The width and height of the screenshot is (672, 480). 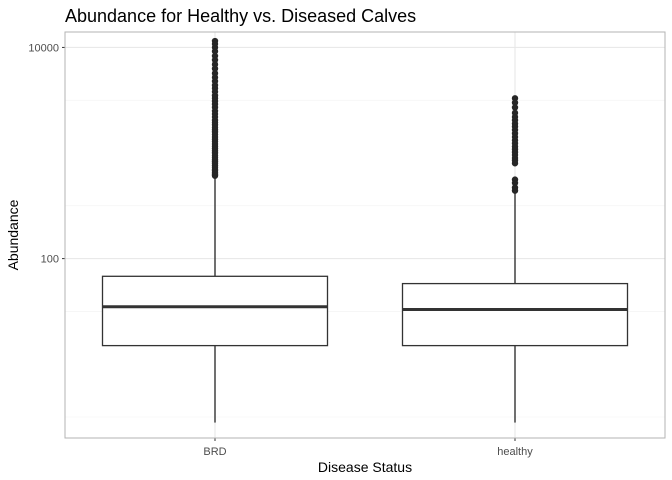 What do you see at coordinates (365, 467) in the screenshot?
I see `x-axis-title: Disease Status` at bounding box center [365, 467].